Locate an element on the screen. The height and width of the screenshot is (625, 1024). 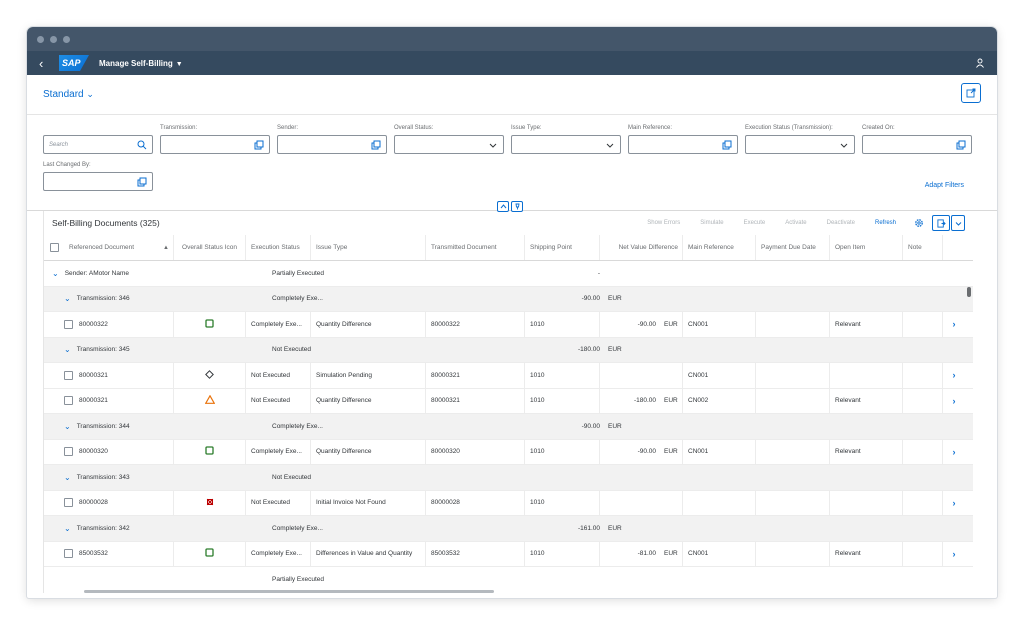
execution-status-select is located at coordinates (800, 144).